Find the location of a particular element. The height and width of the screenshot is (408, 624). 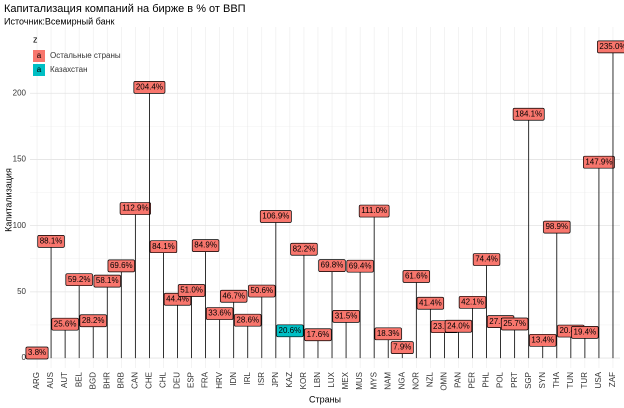

legend-key is located at coordinates (39, 56).